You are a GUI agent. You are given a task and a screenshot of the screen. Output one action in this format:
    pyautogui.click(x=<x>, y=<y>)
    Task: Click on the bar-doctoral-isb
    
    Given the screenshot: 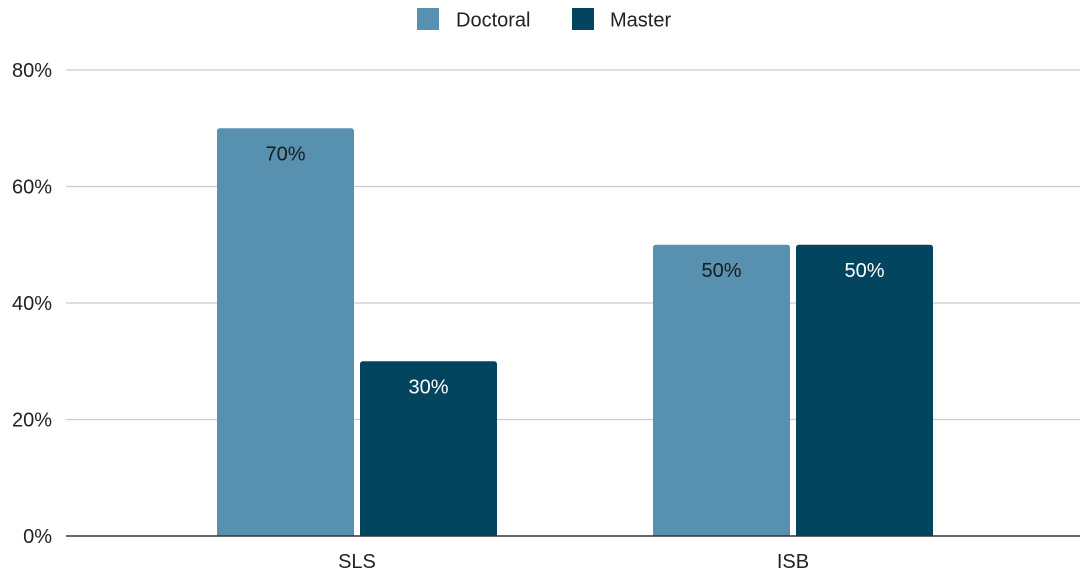 What is the action you would take?
    pyautogui.click(x=721, y=390)
    